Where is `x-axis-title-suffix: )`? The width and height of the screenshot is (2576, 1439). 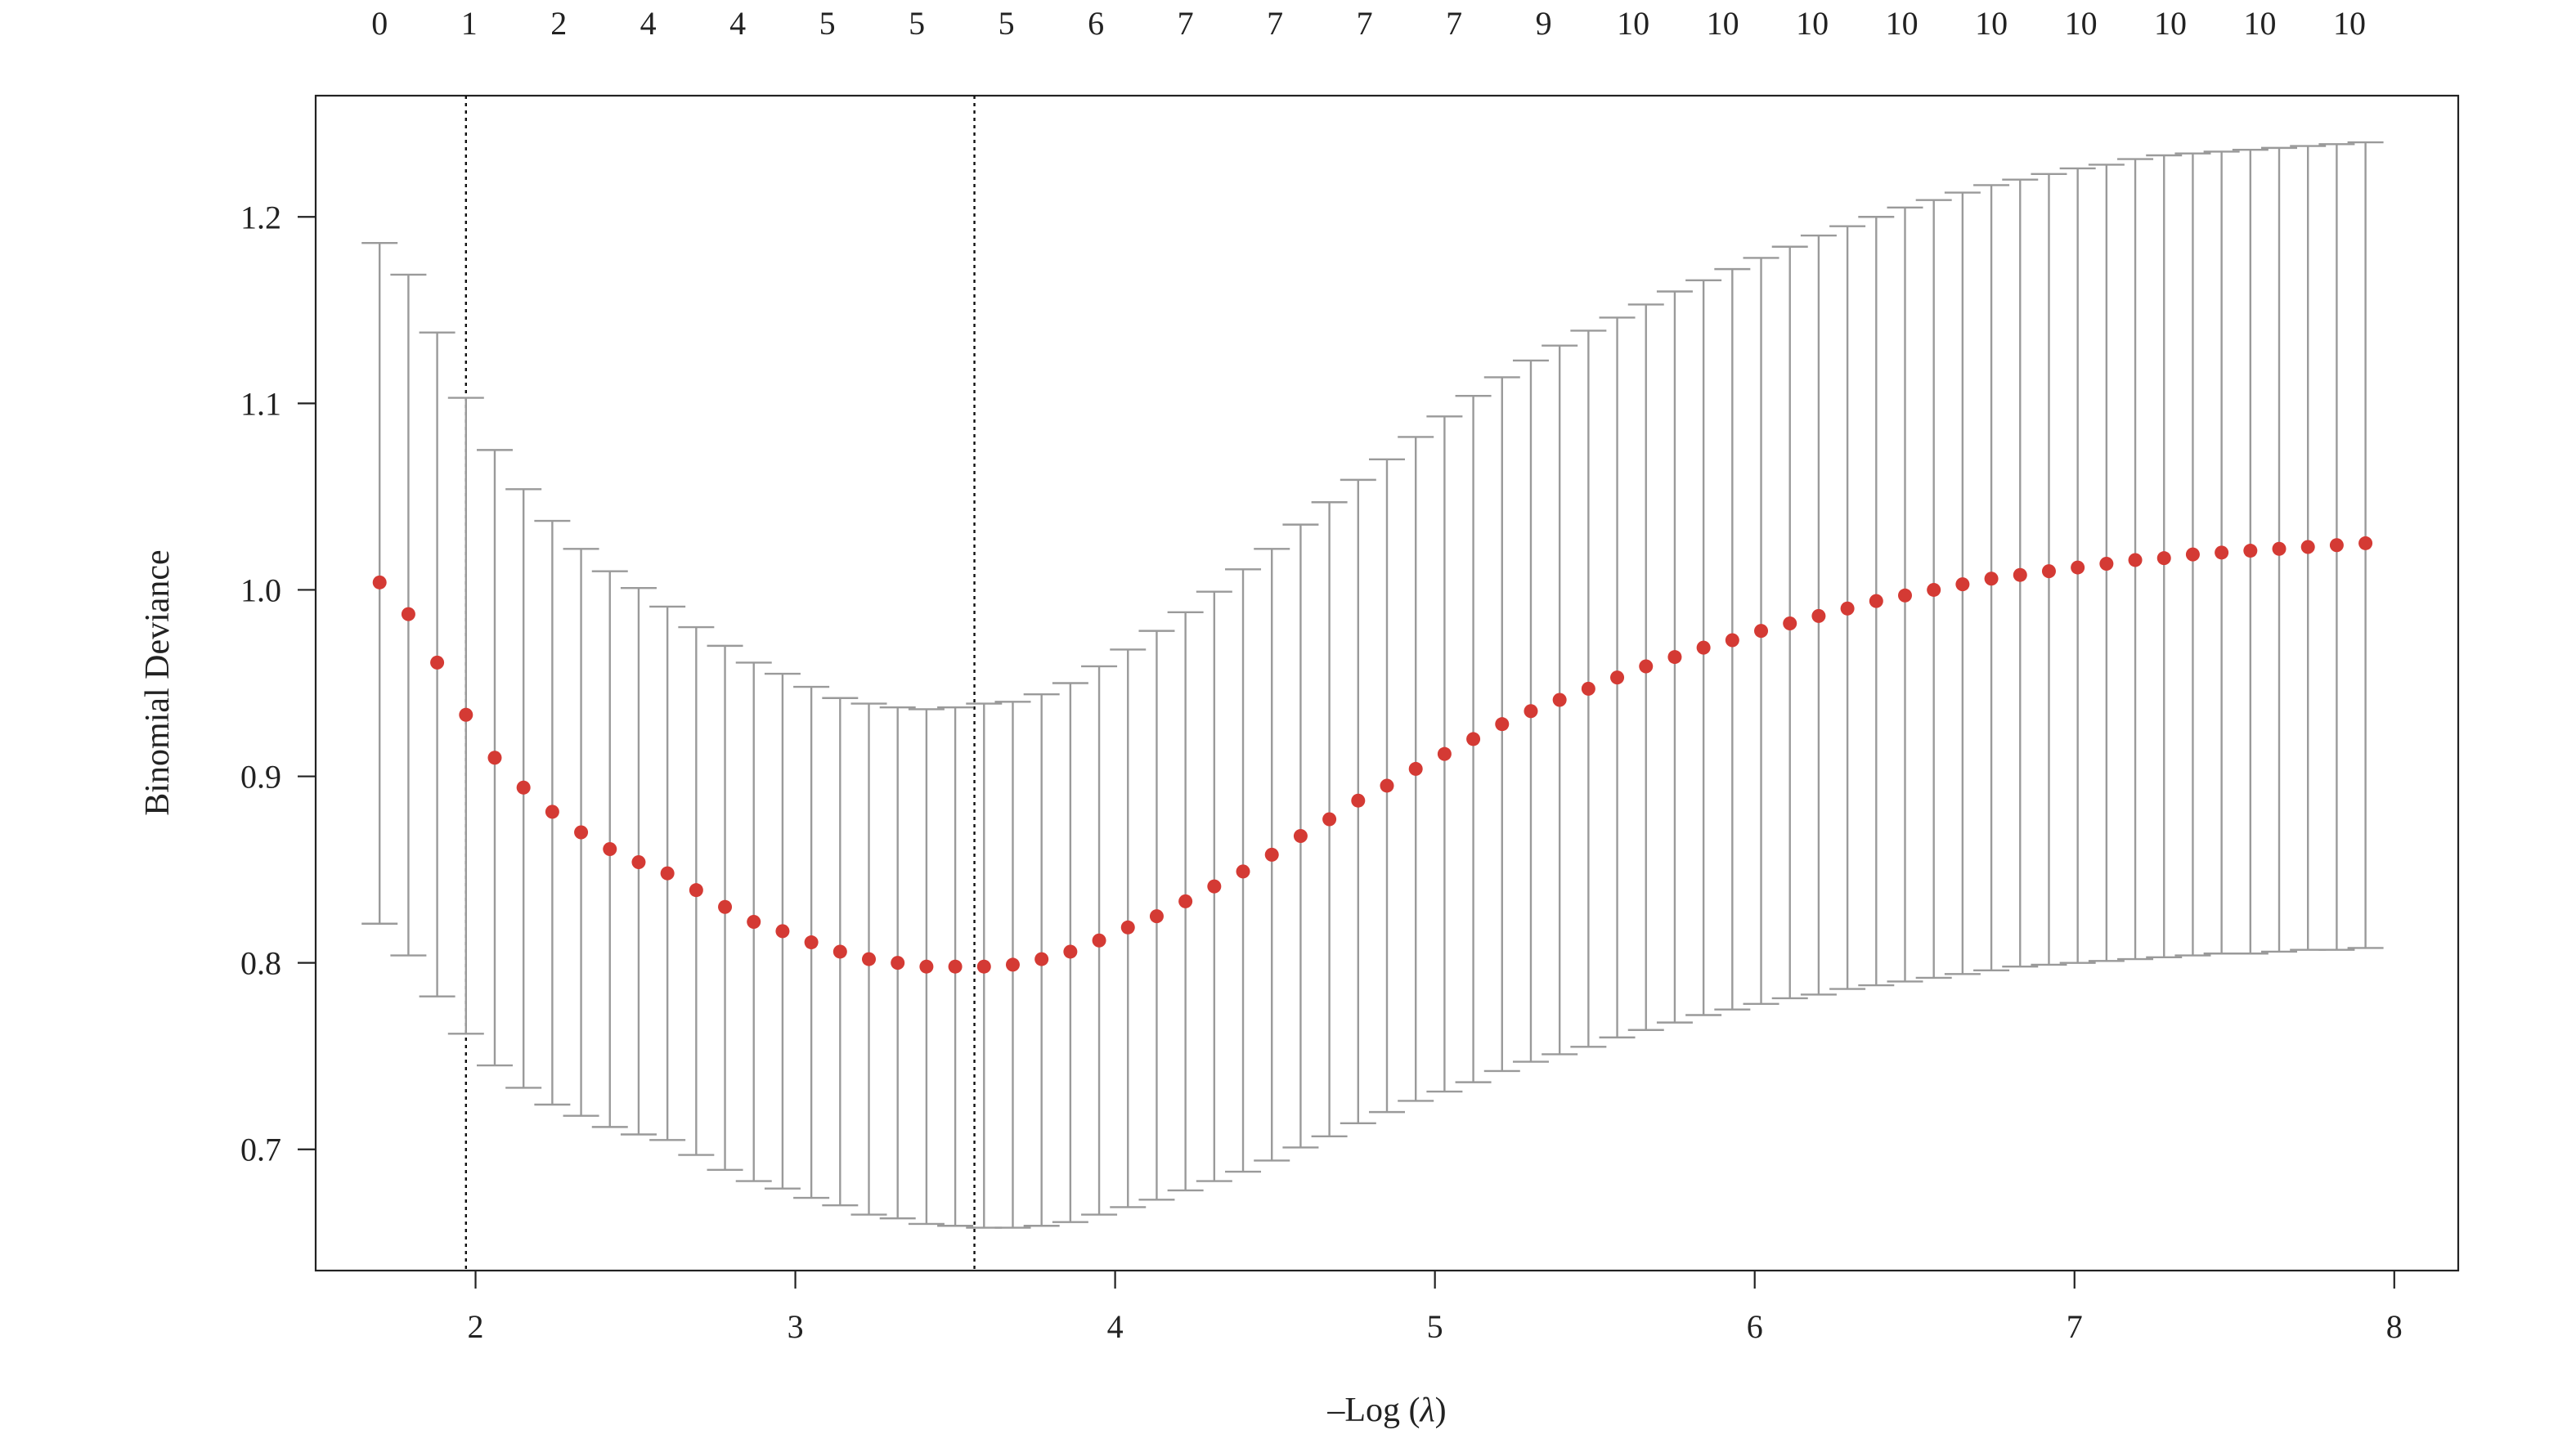 x-axis-title-suffix: ) is located at coordinates (1441, 1410).